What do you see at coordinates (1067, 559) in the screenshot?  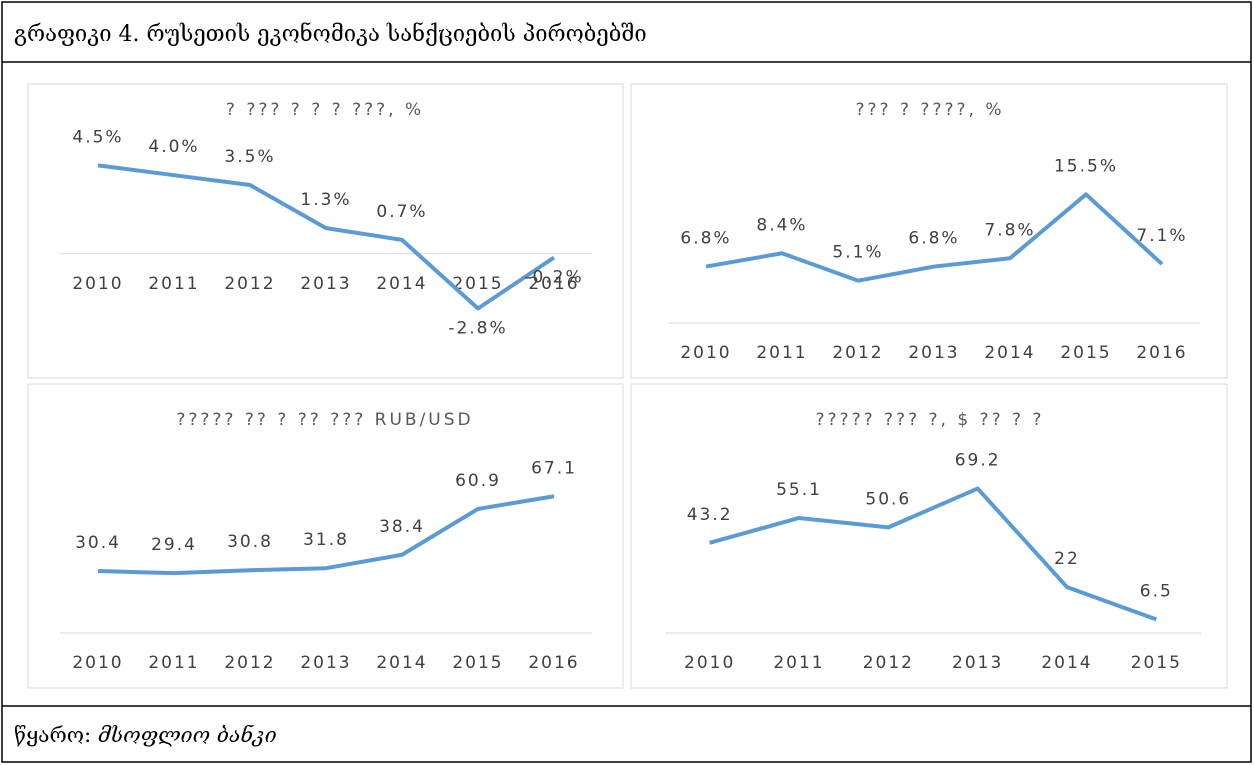 I see `data-label: 22` at bounding box center [1067, 559].